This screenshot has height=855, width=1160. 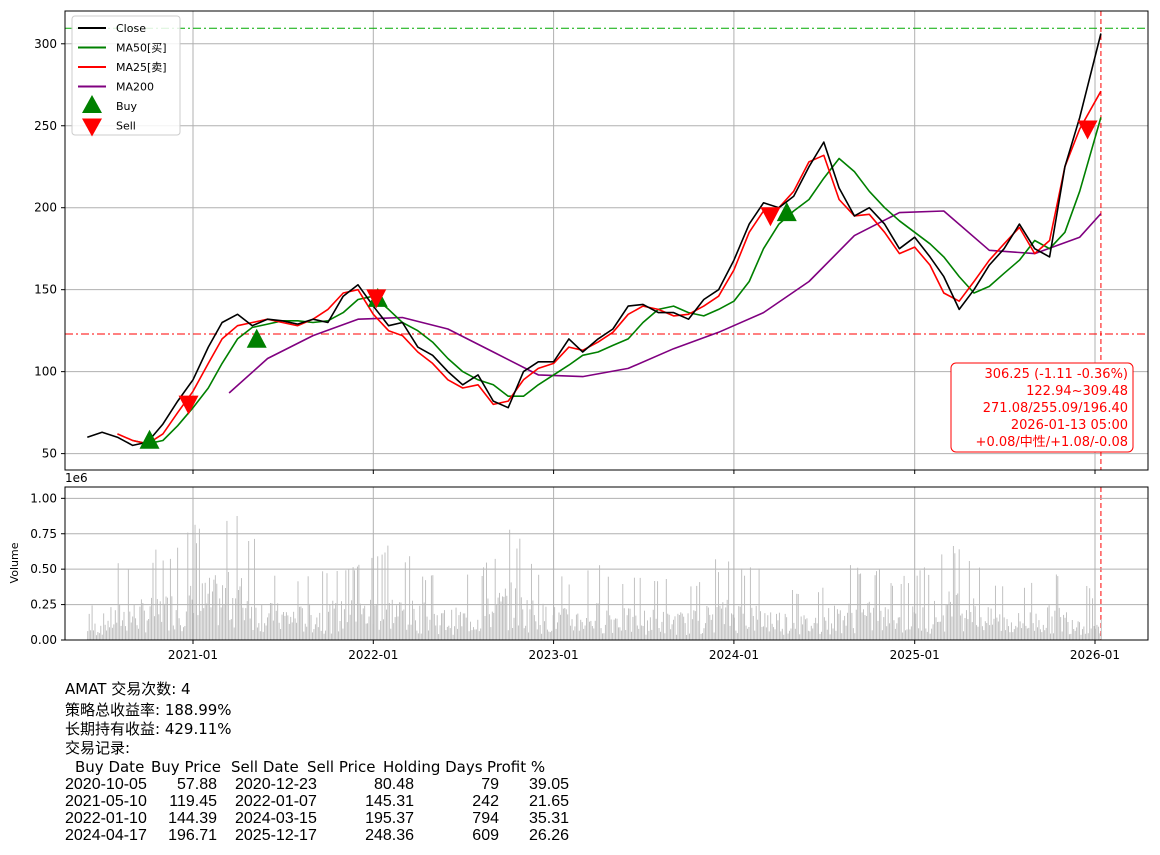 What do you see at coordinates (1087, 130) in the screenshot?
I see `sell-marker` at bounding box center [1087, 130].